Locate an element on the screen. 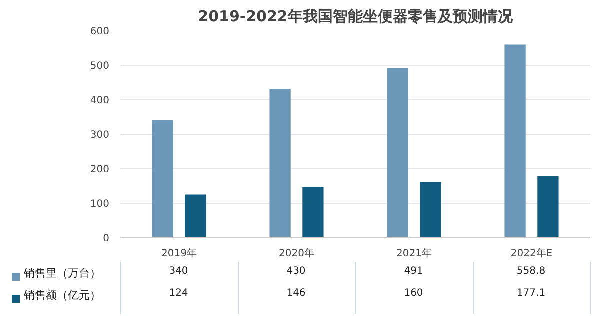 The height and width of the screenshot is (328, 600). chart-title: 2019-2022年我国智能坐便器零售及预测情况 is located at coordinates (356, 17).